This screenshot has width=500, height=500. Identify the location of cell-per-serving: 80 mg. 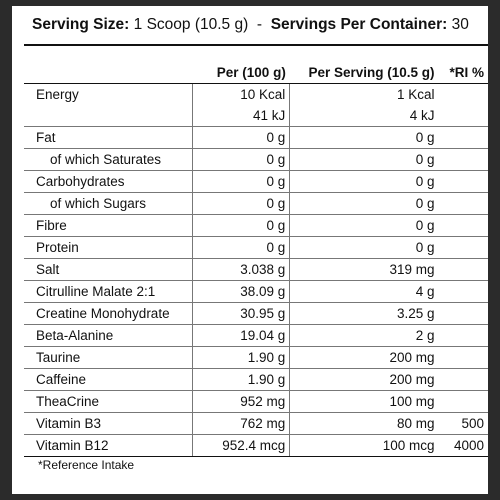
(364, 423).